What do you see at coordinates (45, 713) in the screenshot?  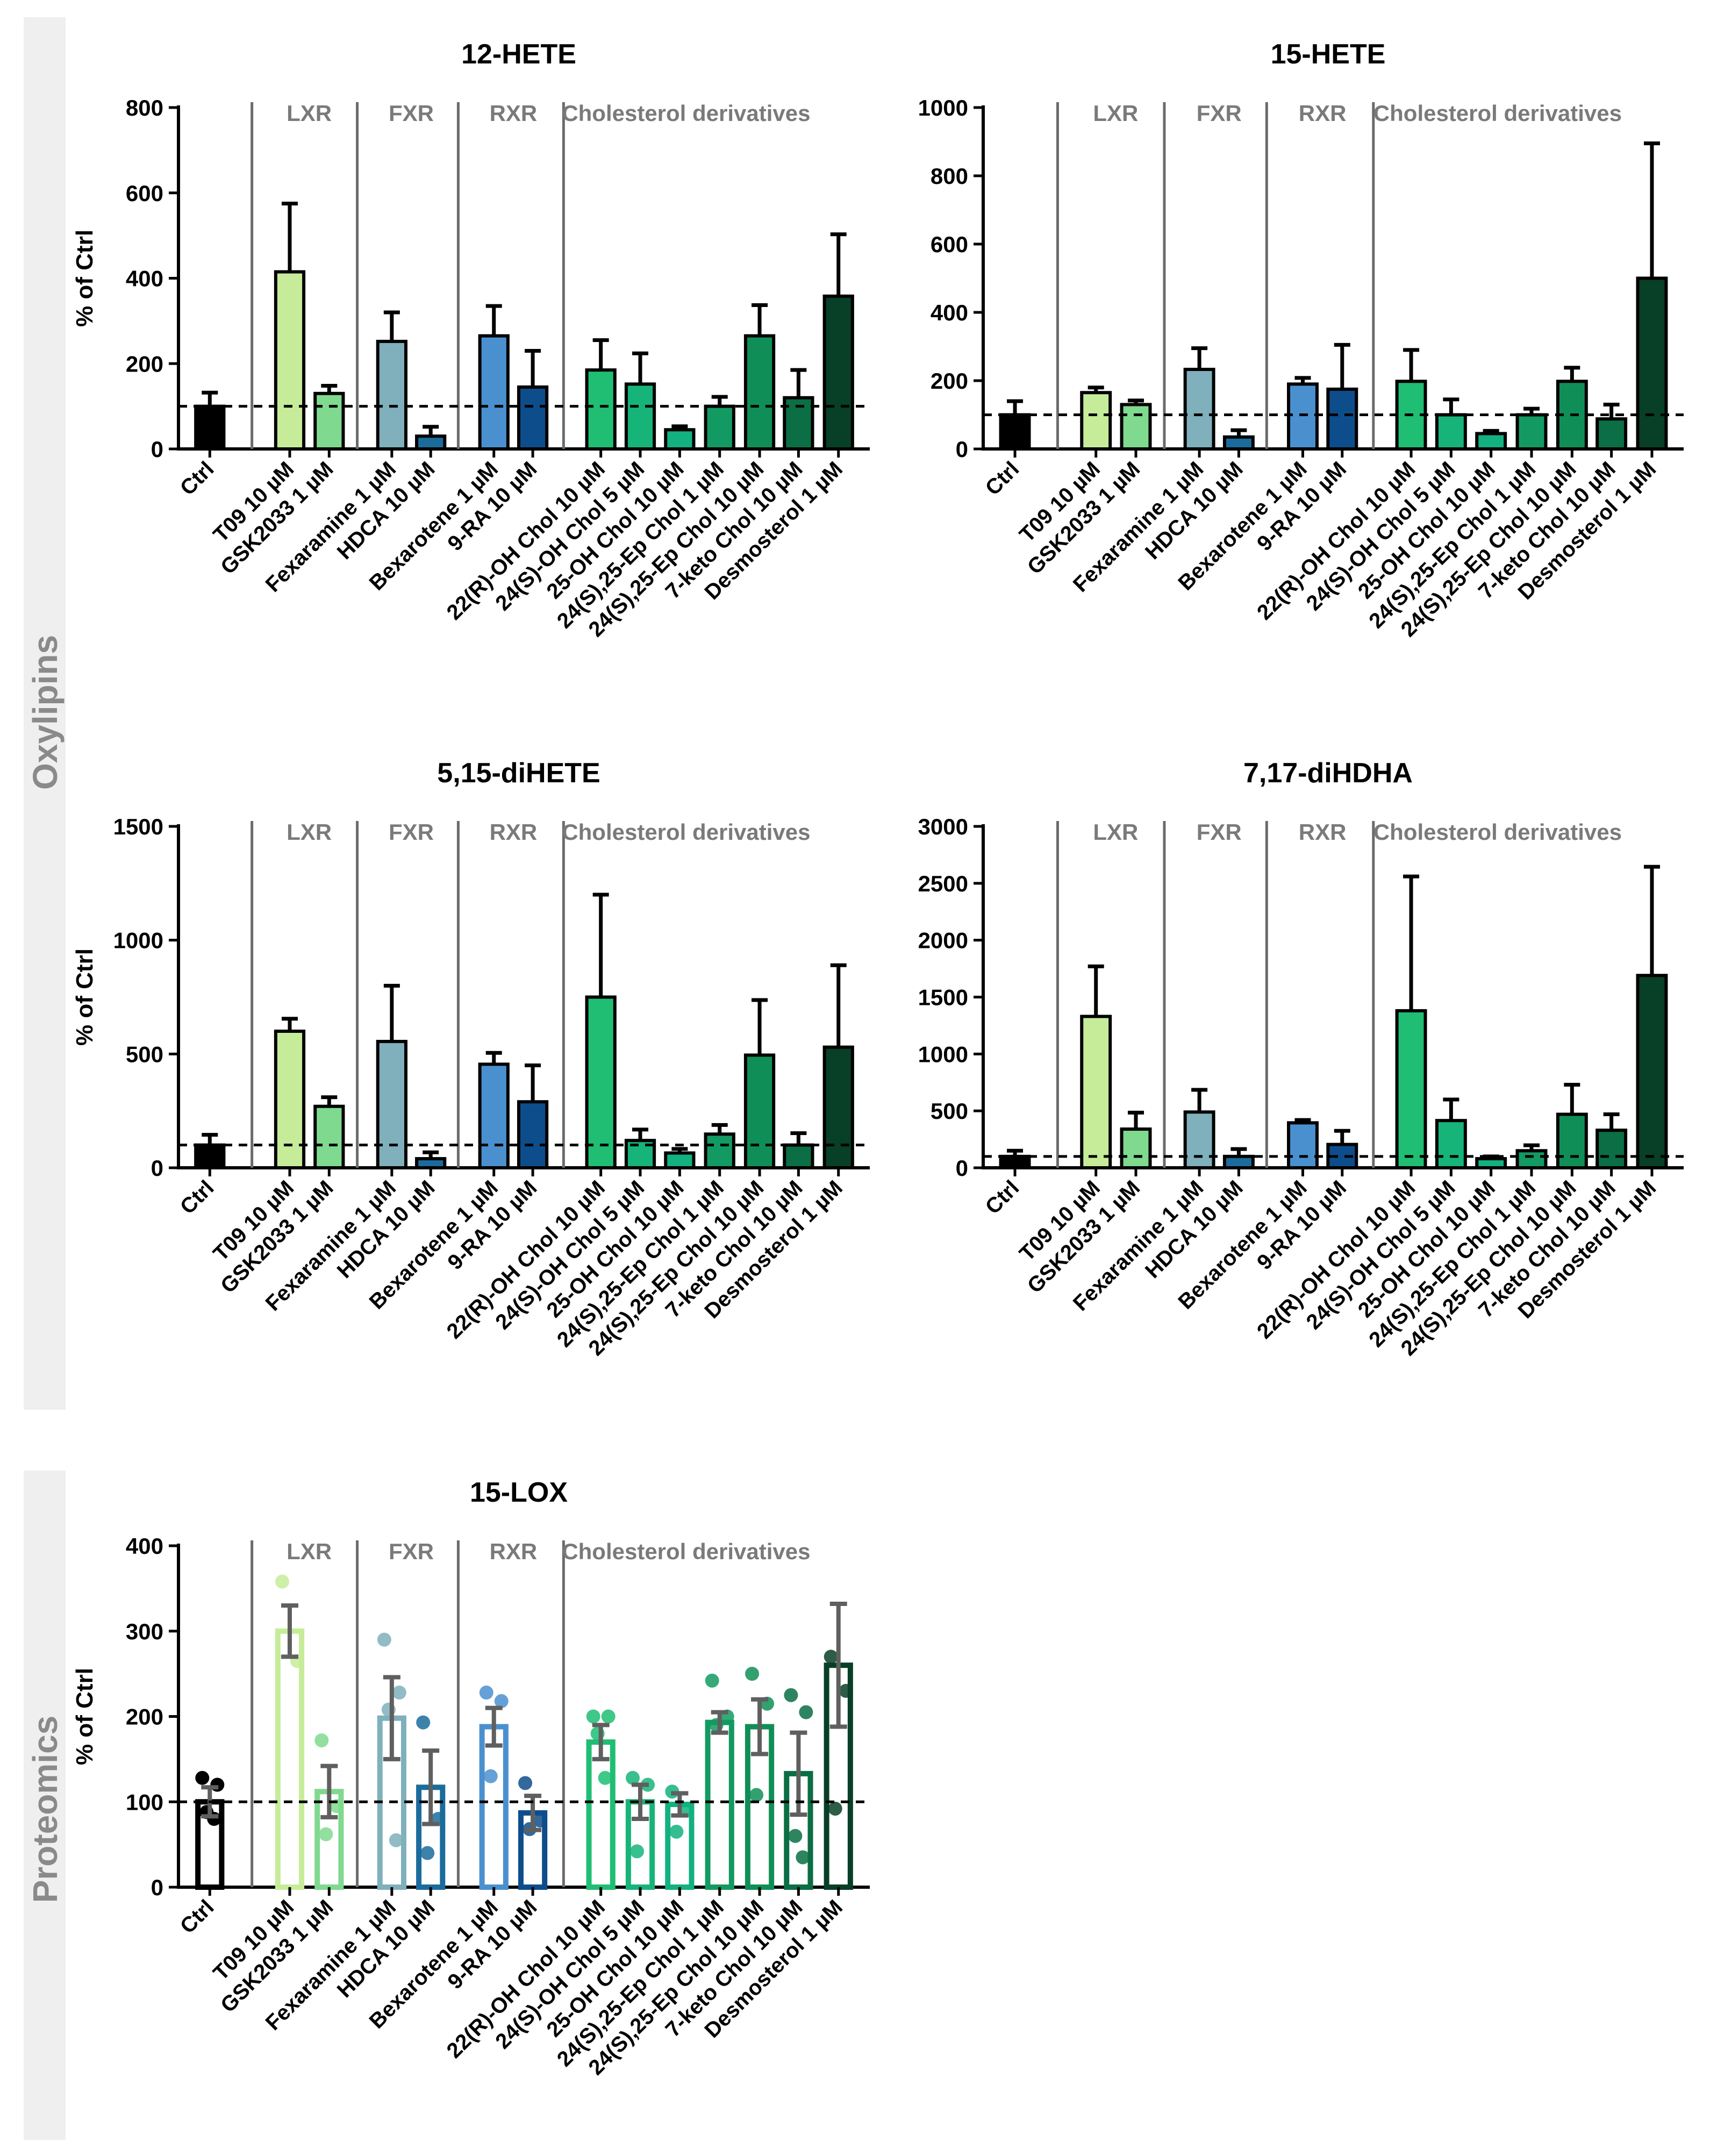 I see `oxylipins-band` at bounding box center [45, 713].